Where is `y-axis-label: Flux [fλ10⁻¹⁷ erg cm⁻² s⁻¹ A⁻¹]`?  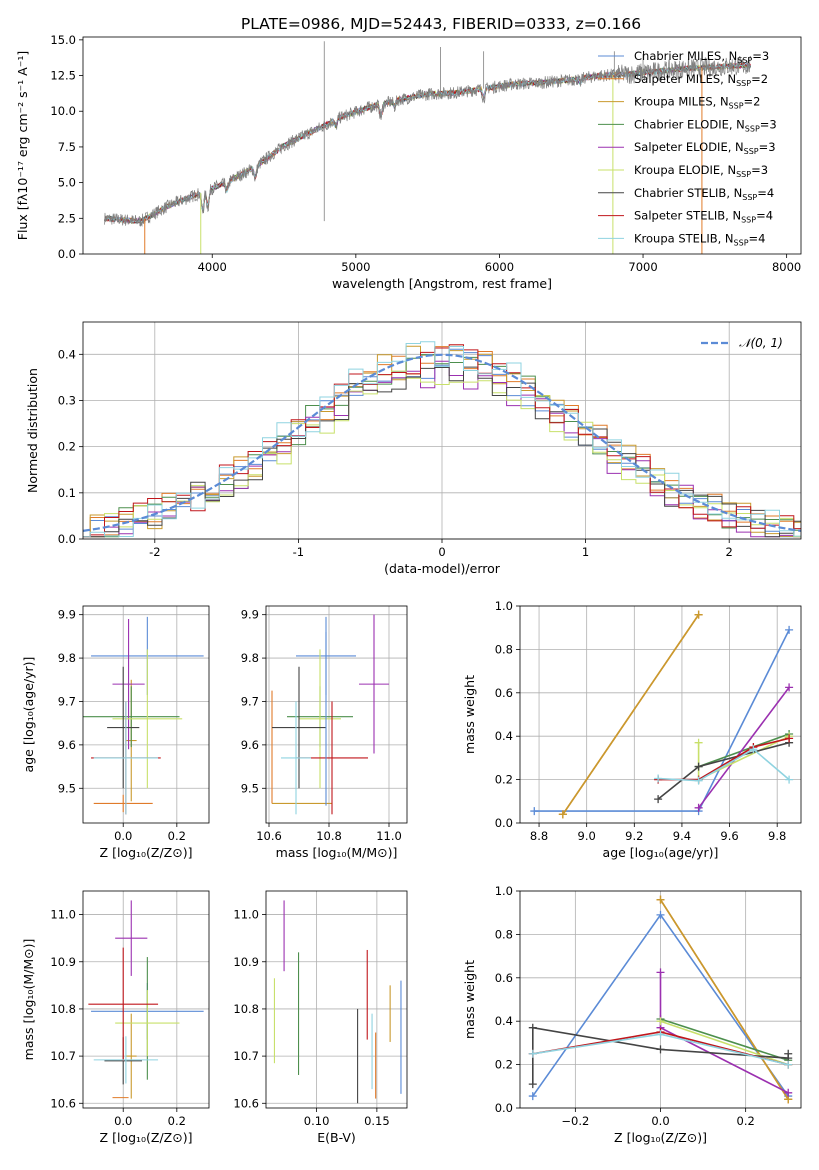
y-axis-label: Flux [fλ10⁻¹⁷ erg cm⁻² s⁻¹ A⁻¹] is located at coordinates (22, 145).